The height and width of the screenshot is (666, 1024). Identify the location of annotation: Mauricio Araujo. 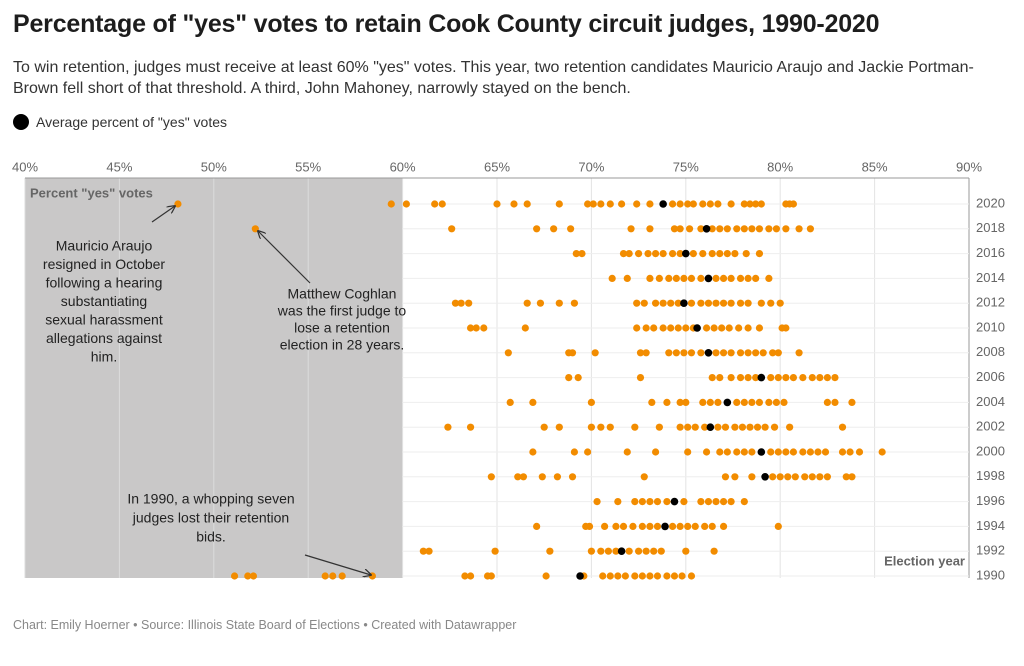
(104, 246).